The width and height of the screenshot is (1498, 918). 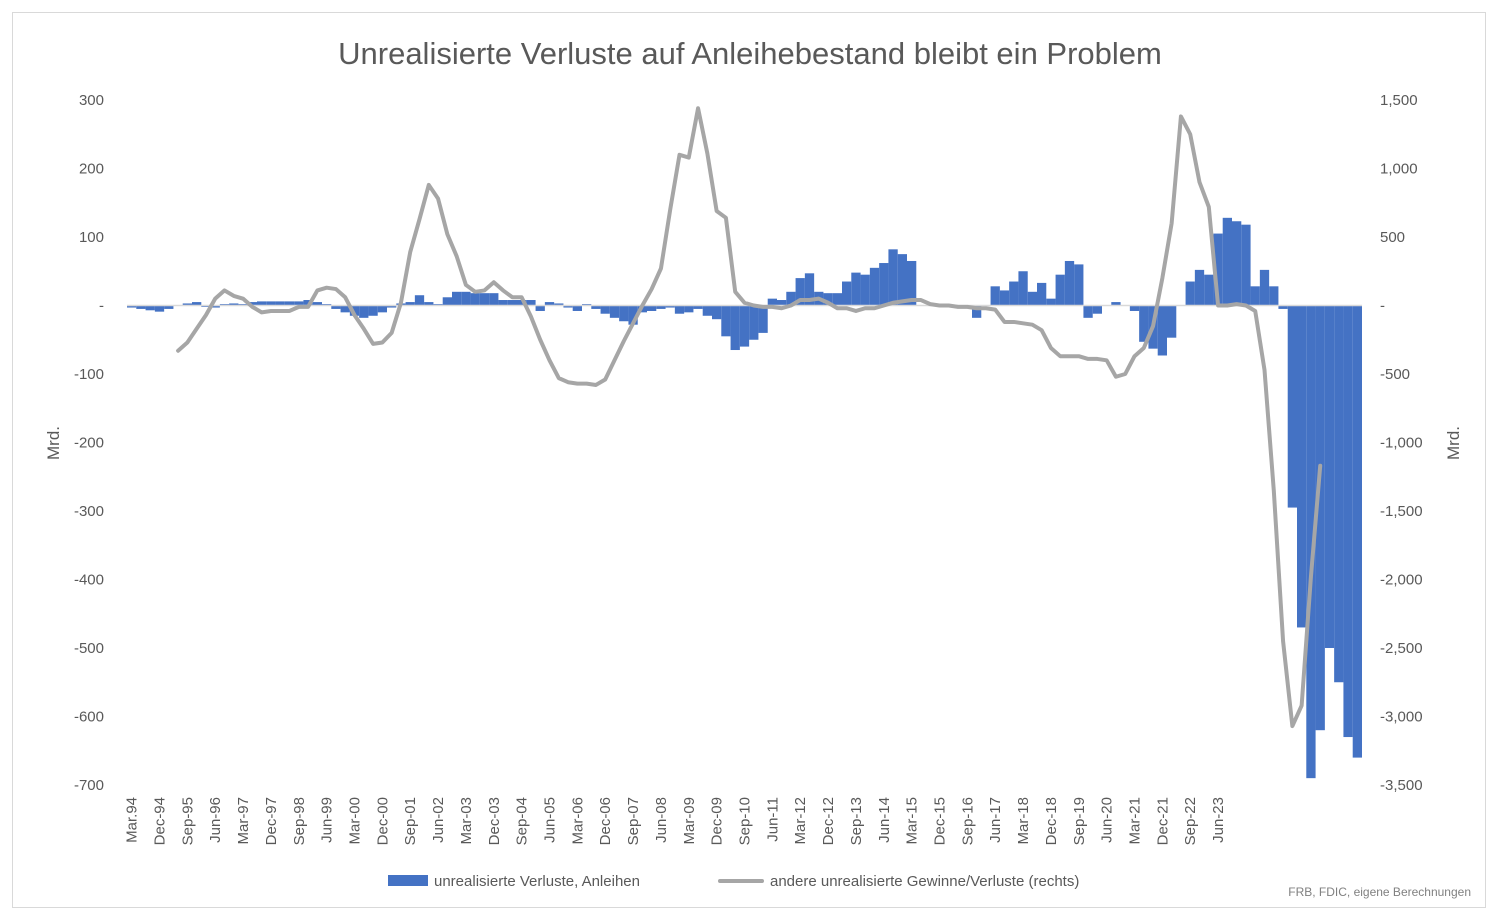 What do you see at coordinates (1401, 648) in the screenshot?
I see `y2-tick-label: -2,500` at bounding box center [1401, 648].